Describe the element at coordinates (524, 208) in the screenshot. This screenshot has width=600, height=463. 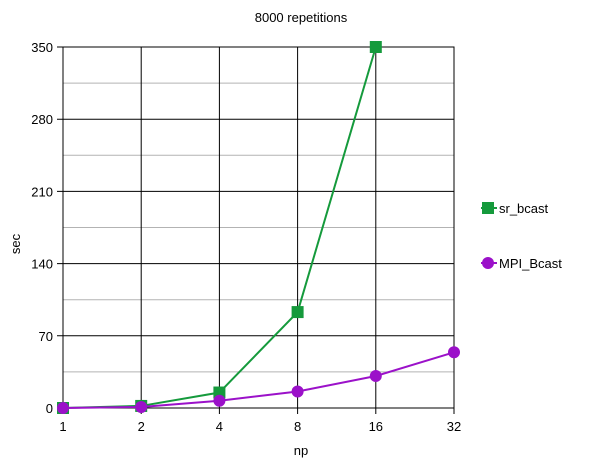
I see `legend-label: sr_bcast` at that location.